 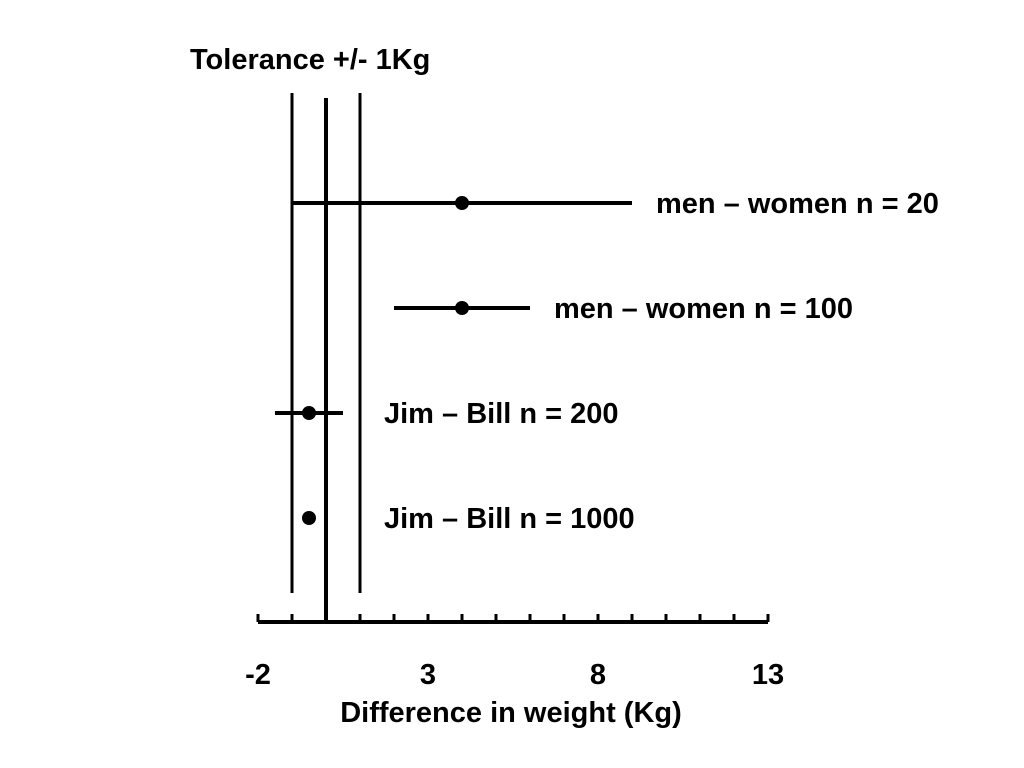 What do you see at coordinates (509, 519) in the screenshot?
I see `series-label: Jim – Bill n = 1000` at bounding box center [509, 519].